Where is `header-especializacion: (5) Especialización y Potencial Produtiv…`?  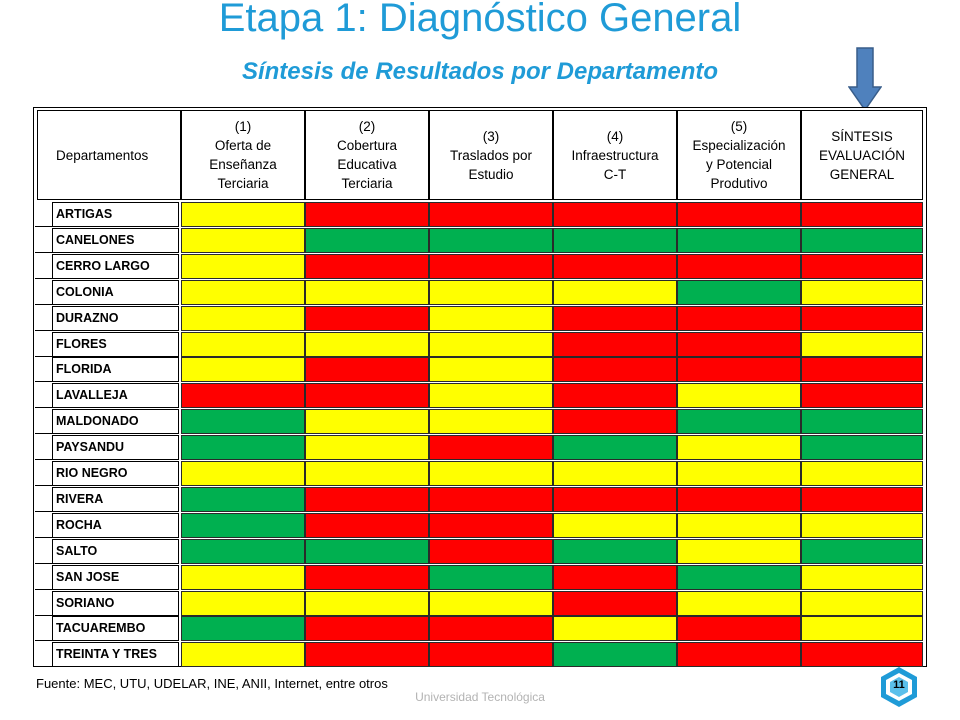
header-especializacion: (5) Especialización y Potencial Produtiv… is located at coordinates (739, 155).